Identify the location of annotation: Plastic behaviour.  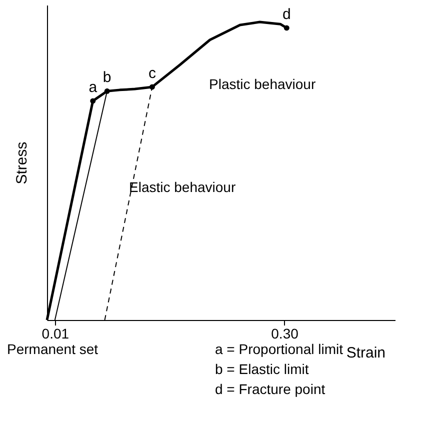
(262, 84).